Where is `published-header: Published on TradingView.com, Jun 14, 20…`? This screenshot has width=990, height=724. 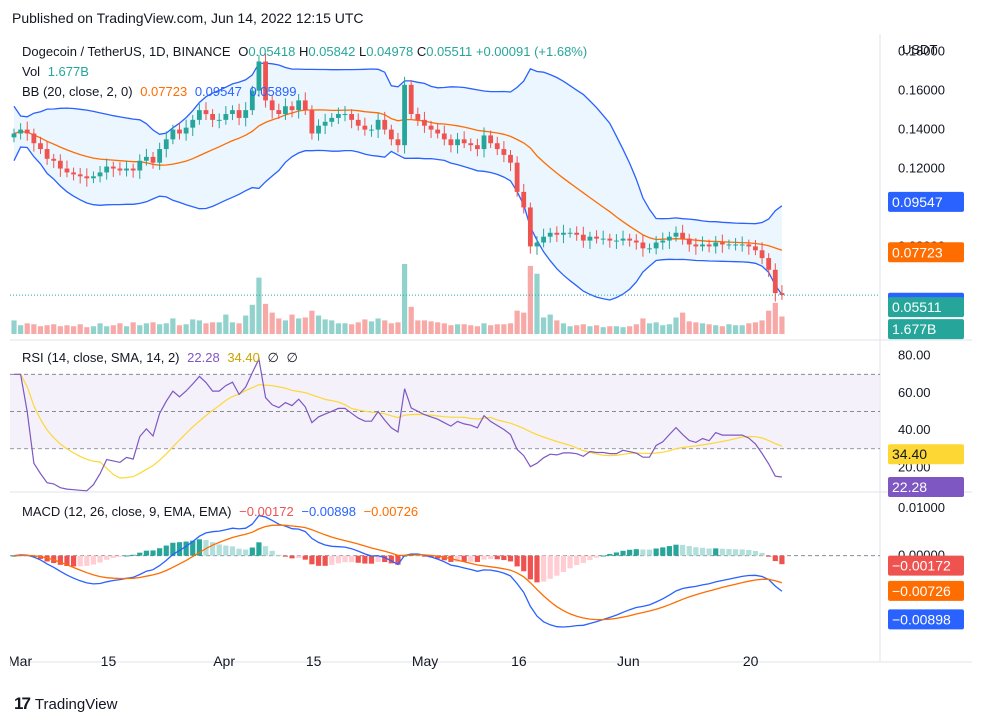
published-header: Published on TradingView.com, Jun 14, 20… is located at coordinates (188, 18).